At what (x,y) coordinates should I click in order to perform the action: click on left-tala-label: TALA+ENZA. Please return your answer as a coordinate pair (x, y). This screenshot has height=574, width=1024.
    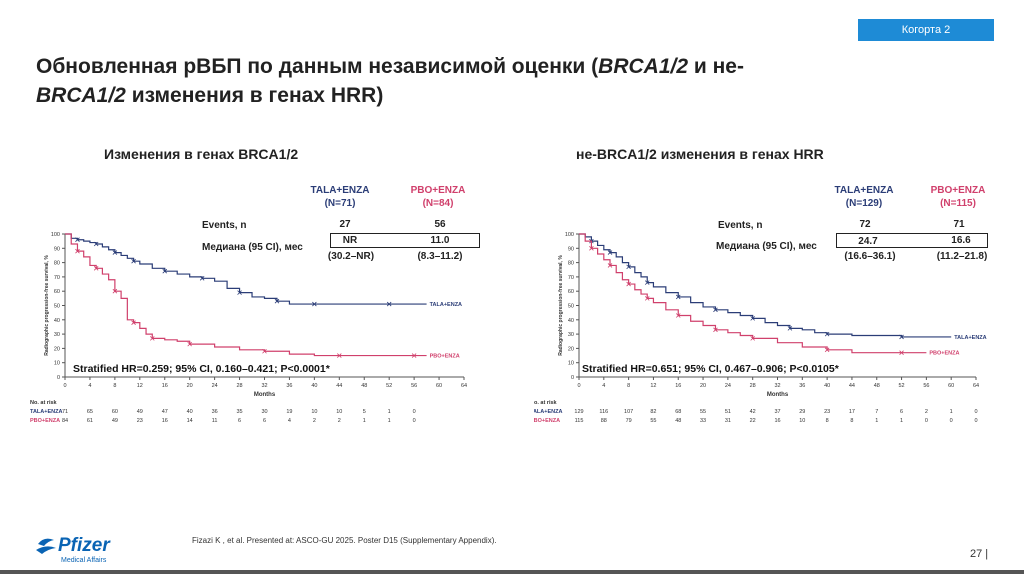
    Looking at the image, I should click on (340, 190).